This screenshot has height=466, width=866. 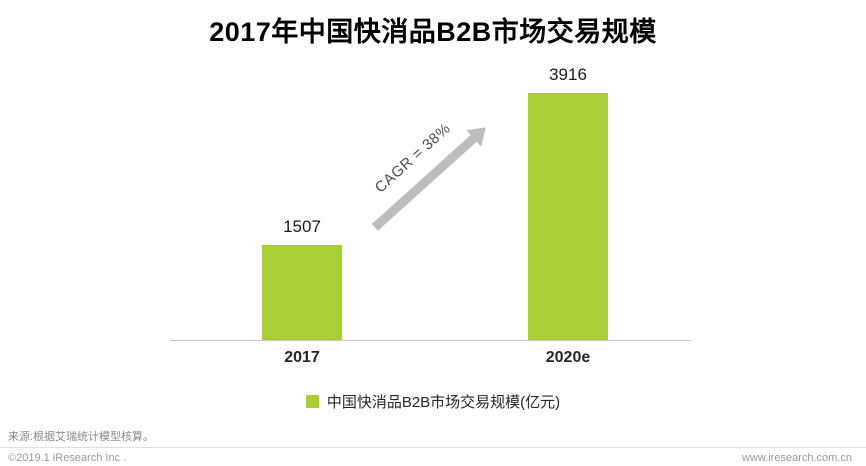 What do you see at coordinates (568, 74) in the screenshot?
I see `bar-value-label: 3916` at bounding box center [568, 74].